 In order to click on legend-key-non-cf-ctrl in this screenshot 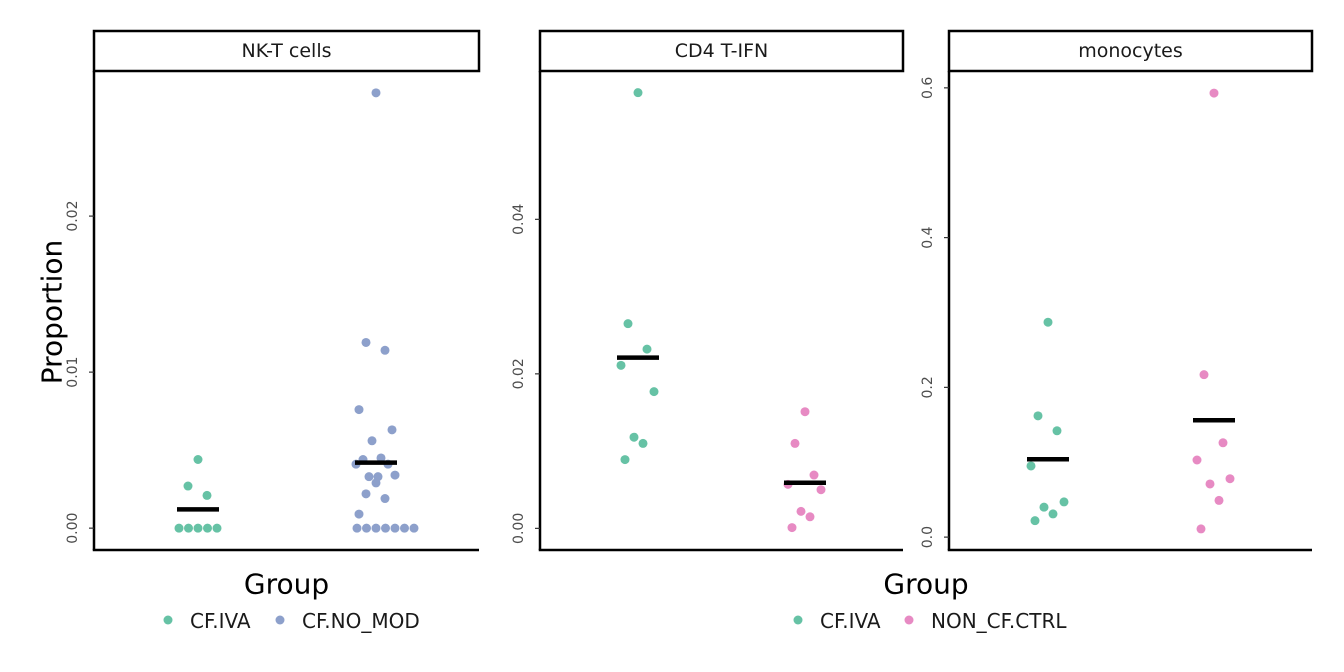, I will do `click(909, 620)`.